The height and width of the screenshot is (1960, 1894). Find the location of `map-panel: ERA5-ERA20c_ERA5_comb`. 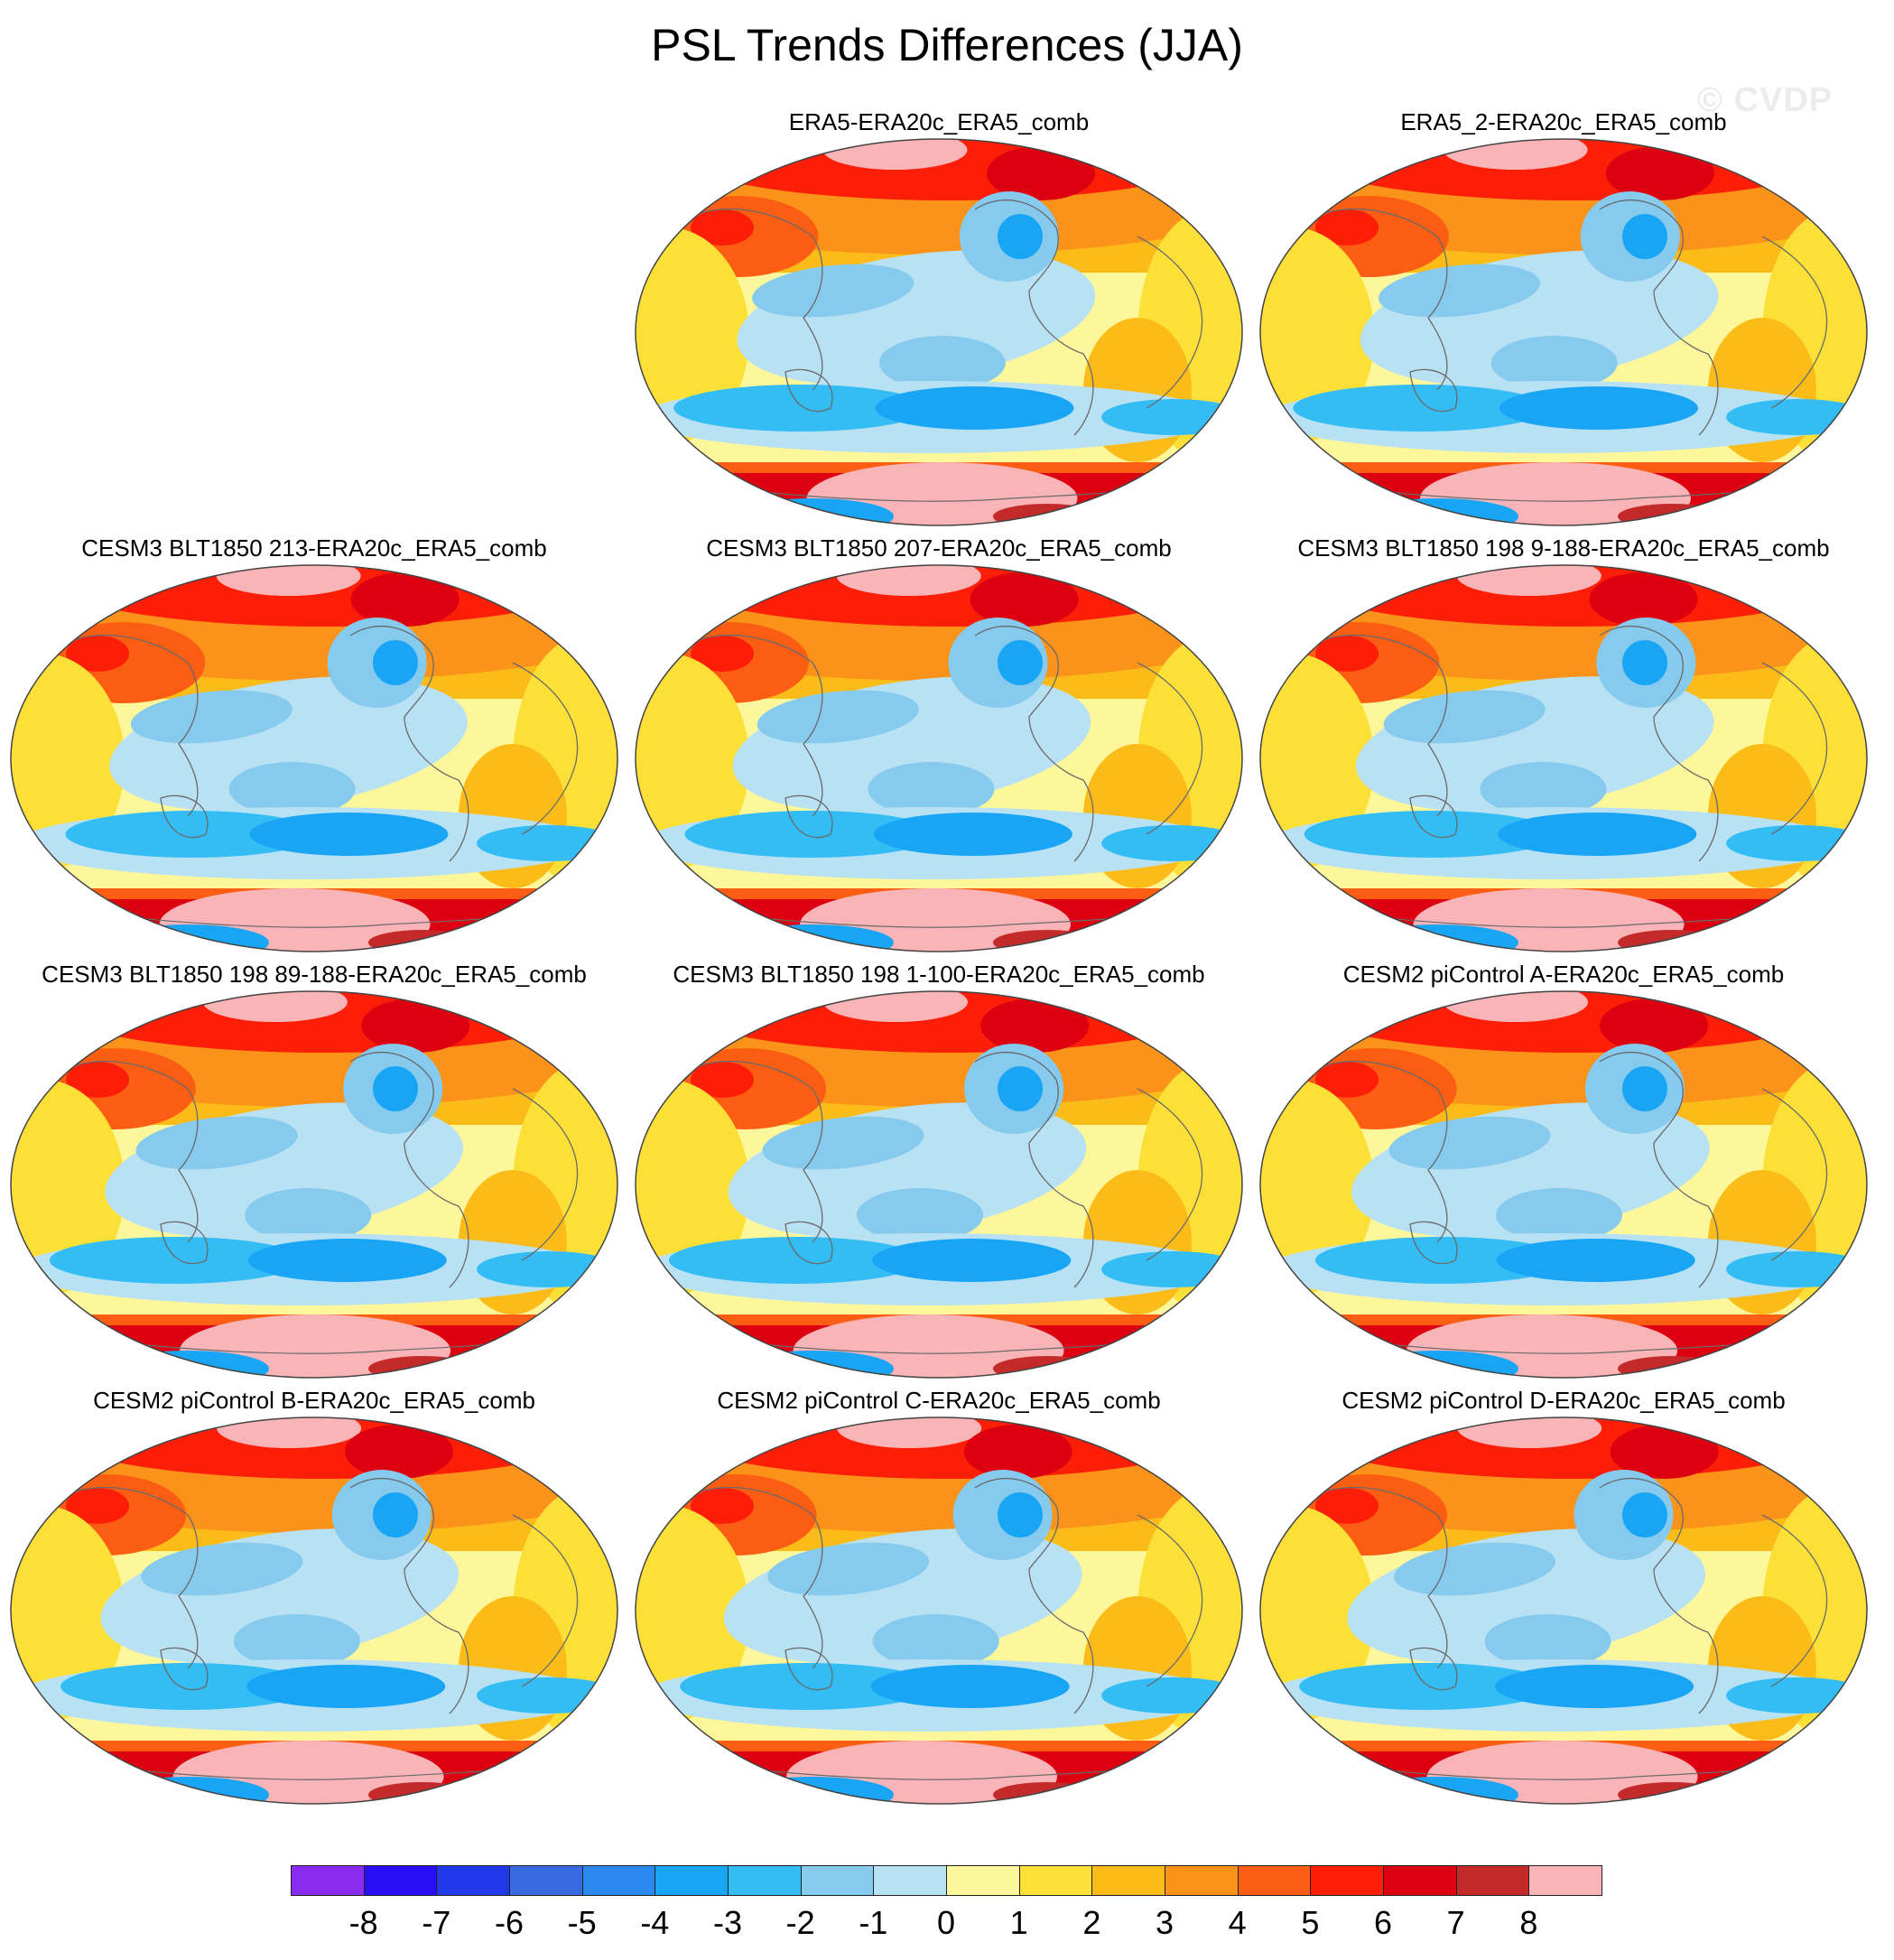

map-panel: ERA5-ERA20c_ERA5_comb is located at coordinates (939, 319).